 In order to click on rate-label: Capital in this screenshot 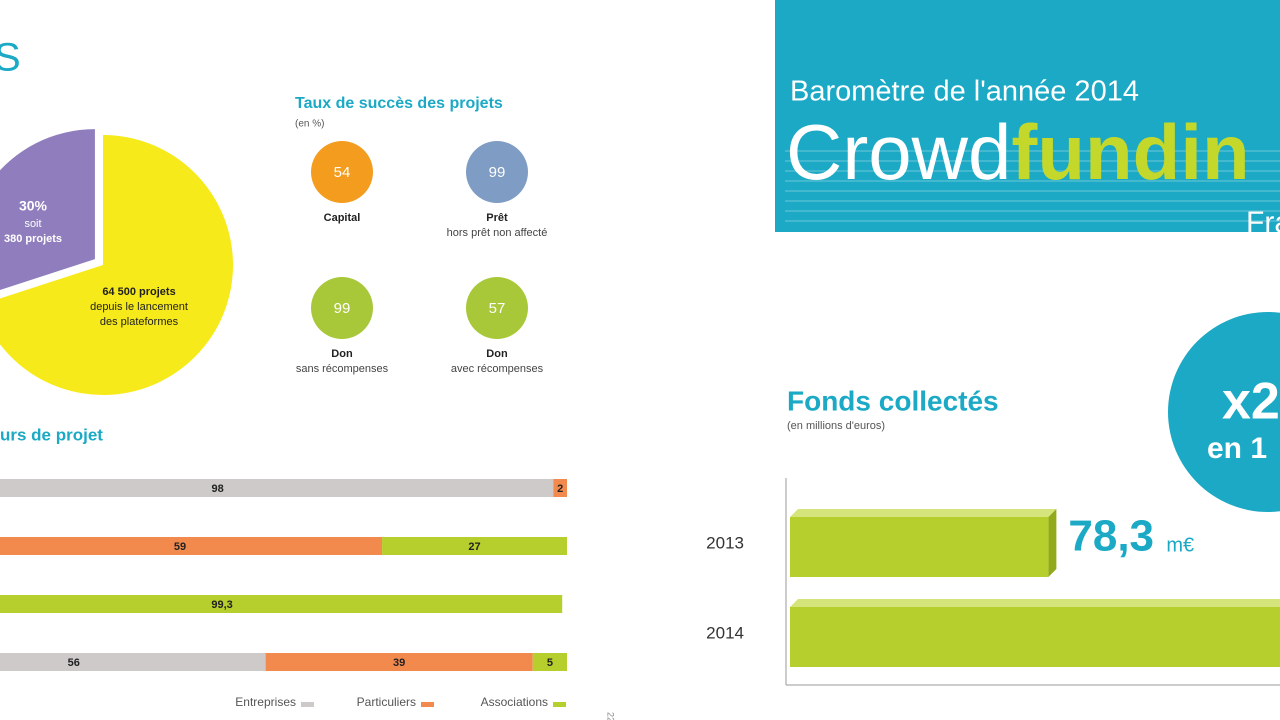, I will do `click(342, 218)`.